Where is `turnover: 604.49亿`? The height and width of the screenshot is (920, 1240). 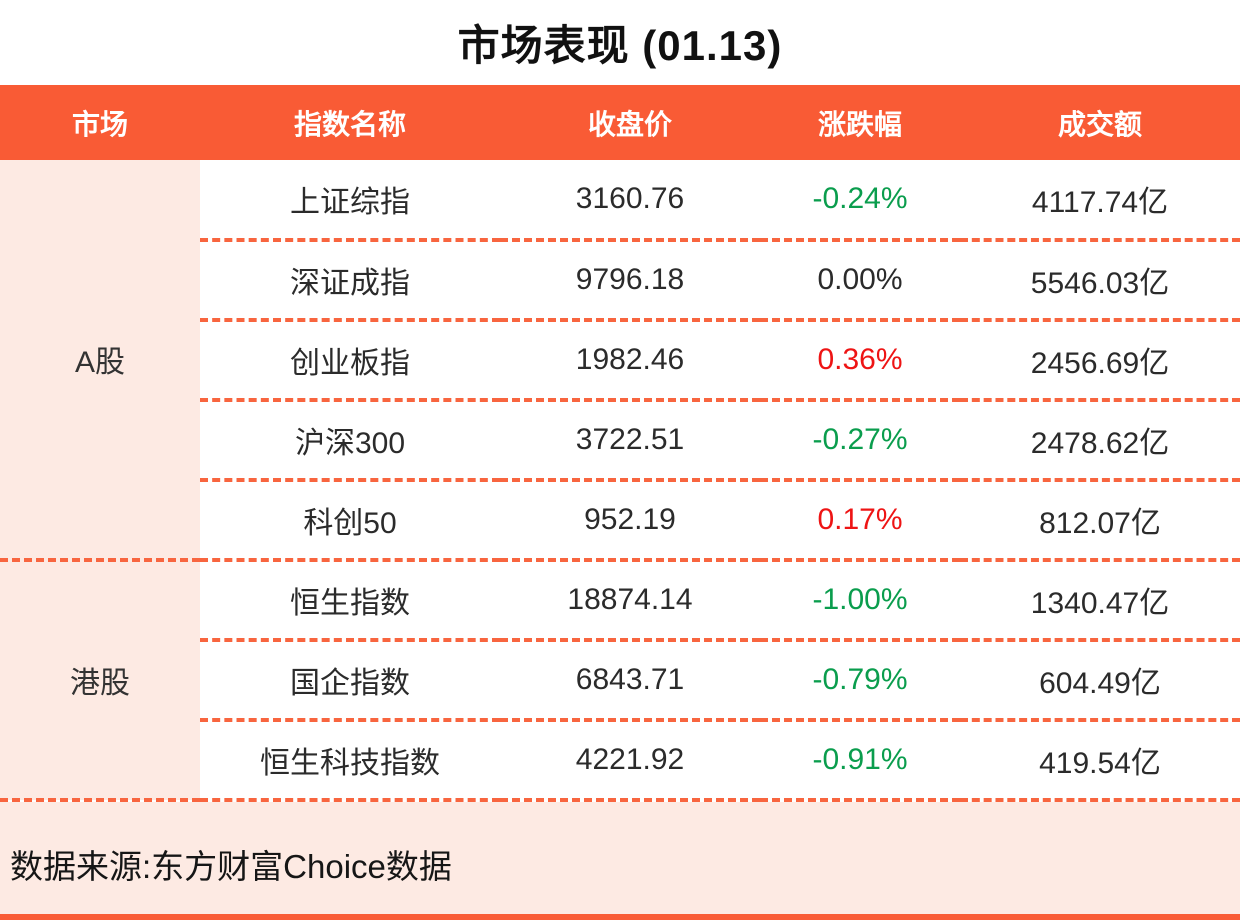 turnover: 604.49亿 is located at coordinates (1100, 681).